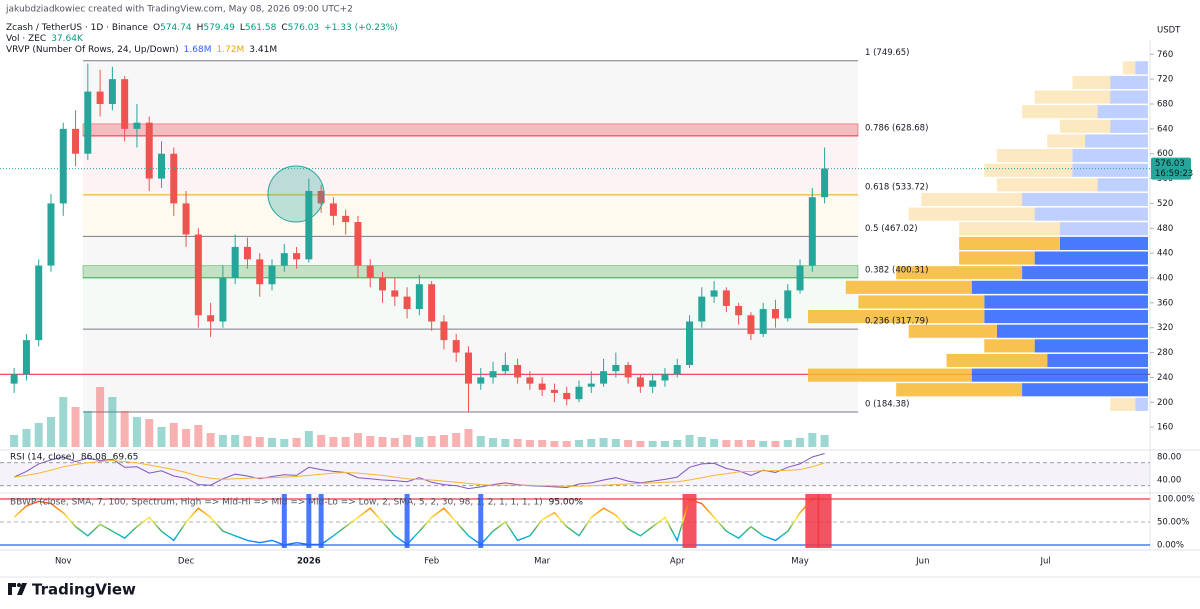 This screenshot has width=1200, height=609. What do you see at coordinates (1165, 403) in the screenshot?
I see `y-tick-label: 200` at bounding box center [1165, 403].